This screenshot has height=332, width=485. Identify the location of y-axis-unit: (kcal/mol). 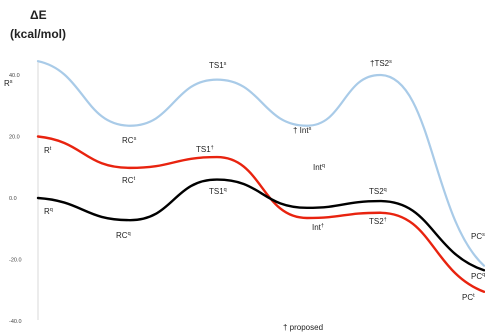
(38, 34).